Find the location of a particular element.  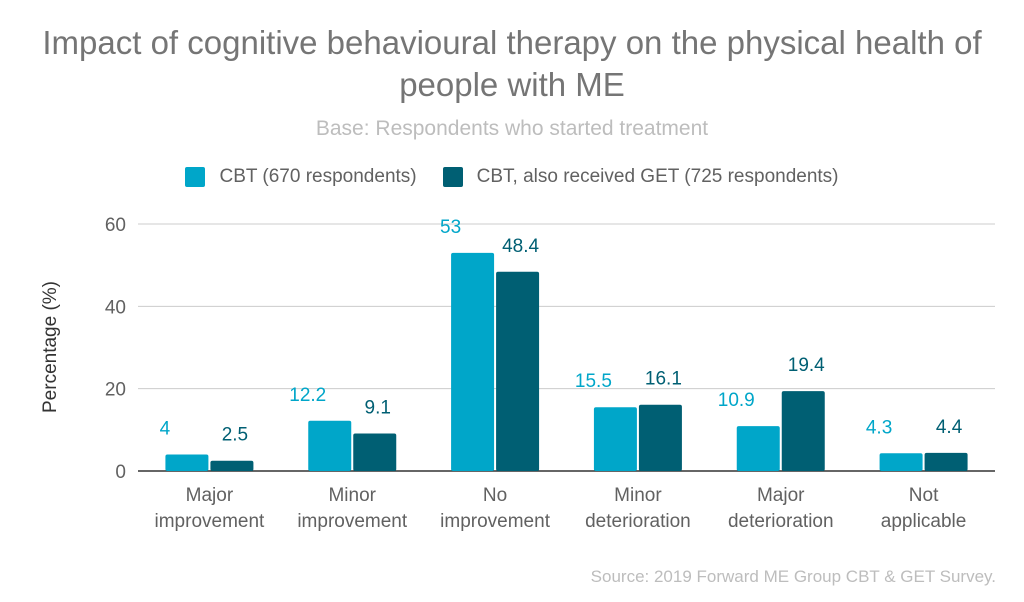

legend-label: CBT (670 respondents) is located at coordinates (318, 176).